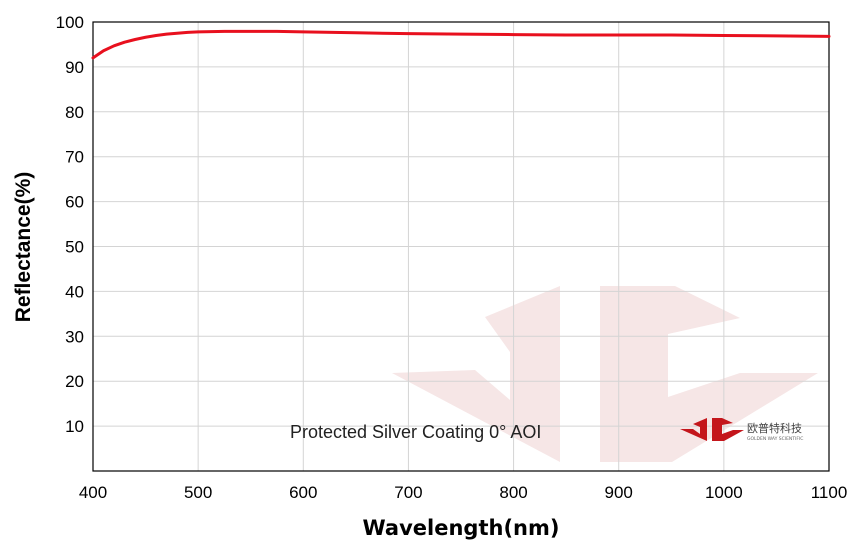 The height and width of the screenshot is (545, 857). I want to click on y-tick-label: 90, so click(74, 67).